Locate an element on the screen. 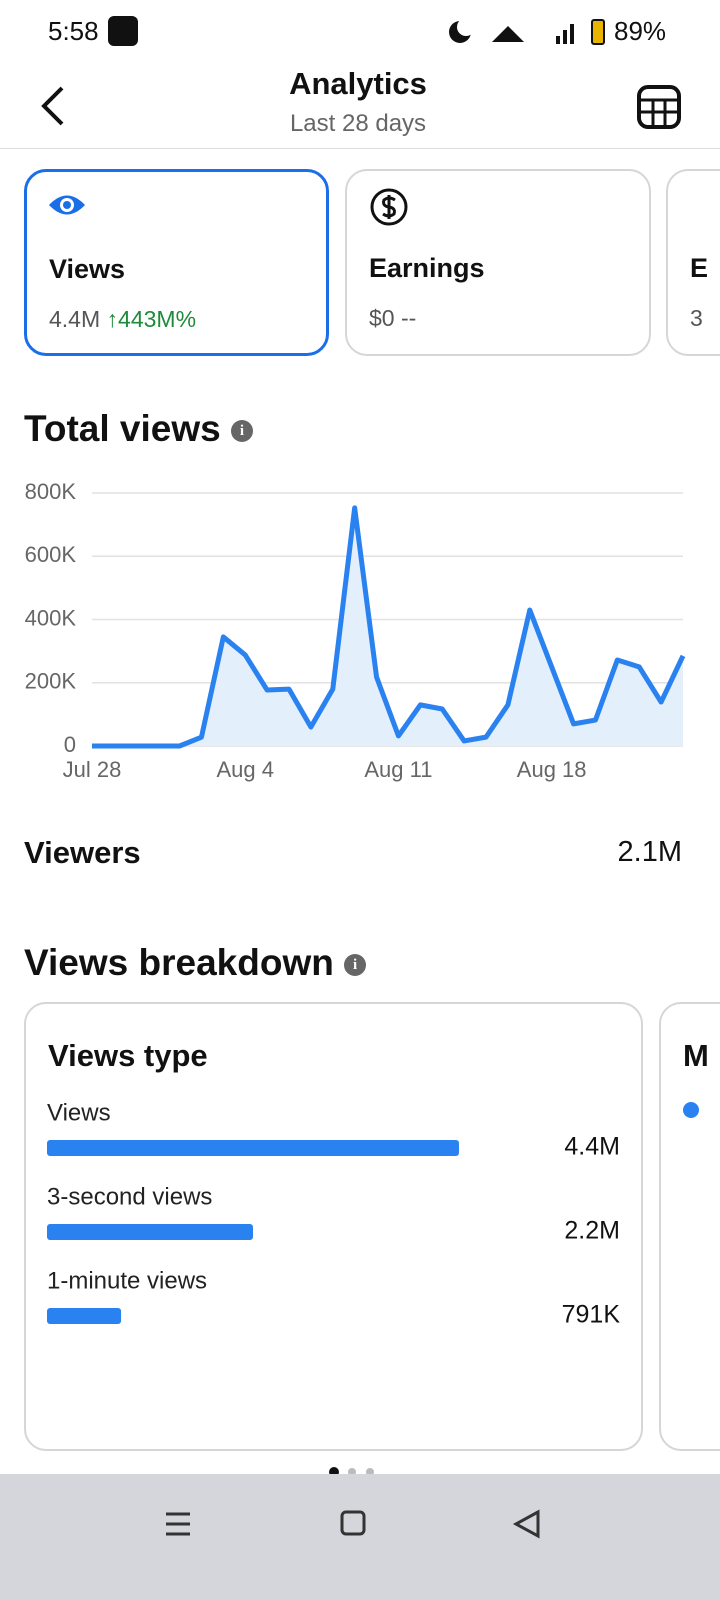 The height and width of the screenshot is (1600, 720). card-value-text: $0 is located at coordinates (382, 318).